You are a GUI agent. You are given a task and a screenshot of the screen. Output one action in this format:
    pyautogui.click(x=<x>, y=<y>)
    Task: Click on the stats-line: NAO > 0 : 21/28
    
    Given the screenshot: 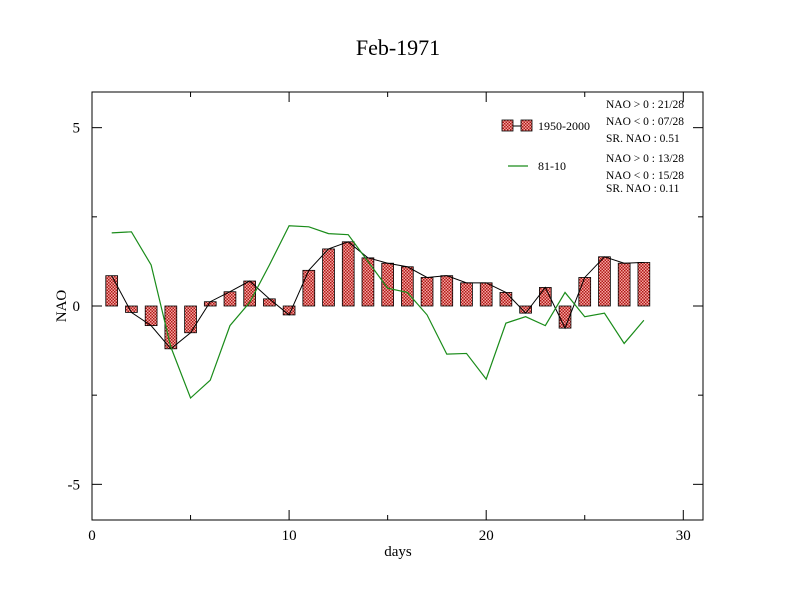 What is the action you would take?
    pyautogui.click(x=645, y=105)
    